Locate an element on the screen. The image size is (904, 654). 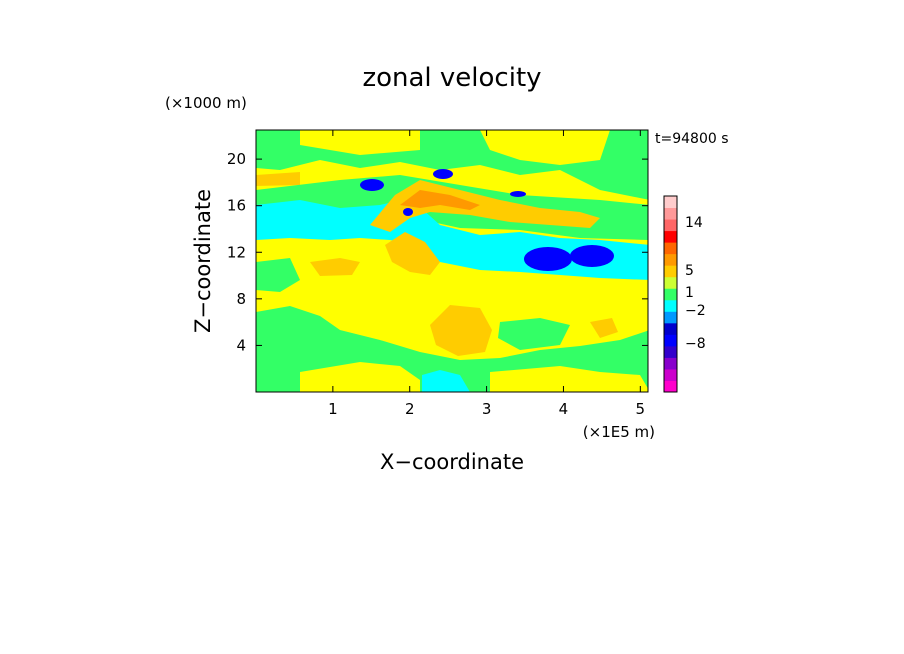
x-tick-label: 2 is located at coordinates (410, 409).